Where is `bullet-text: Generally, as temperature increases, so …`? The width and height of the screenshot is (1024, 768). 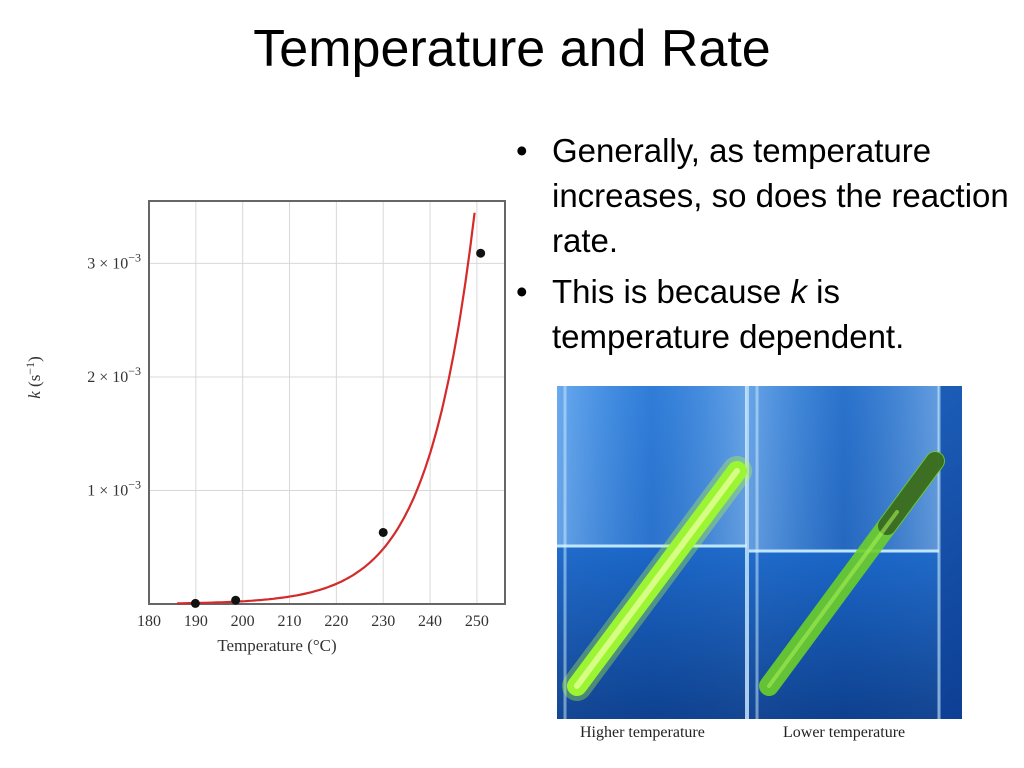
bullet-text: Generally, as temperature increases, so … is located at coordinates (780, 195).